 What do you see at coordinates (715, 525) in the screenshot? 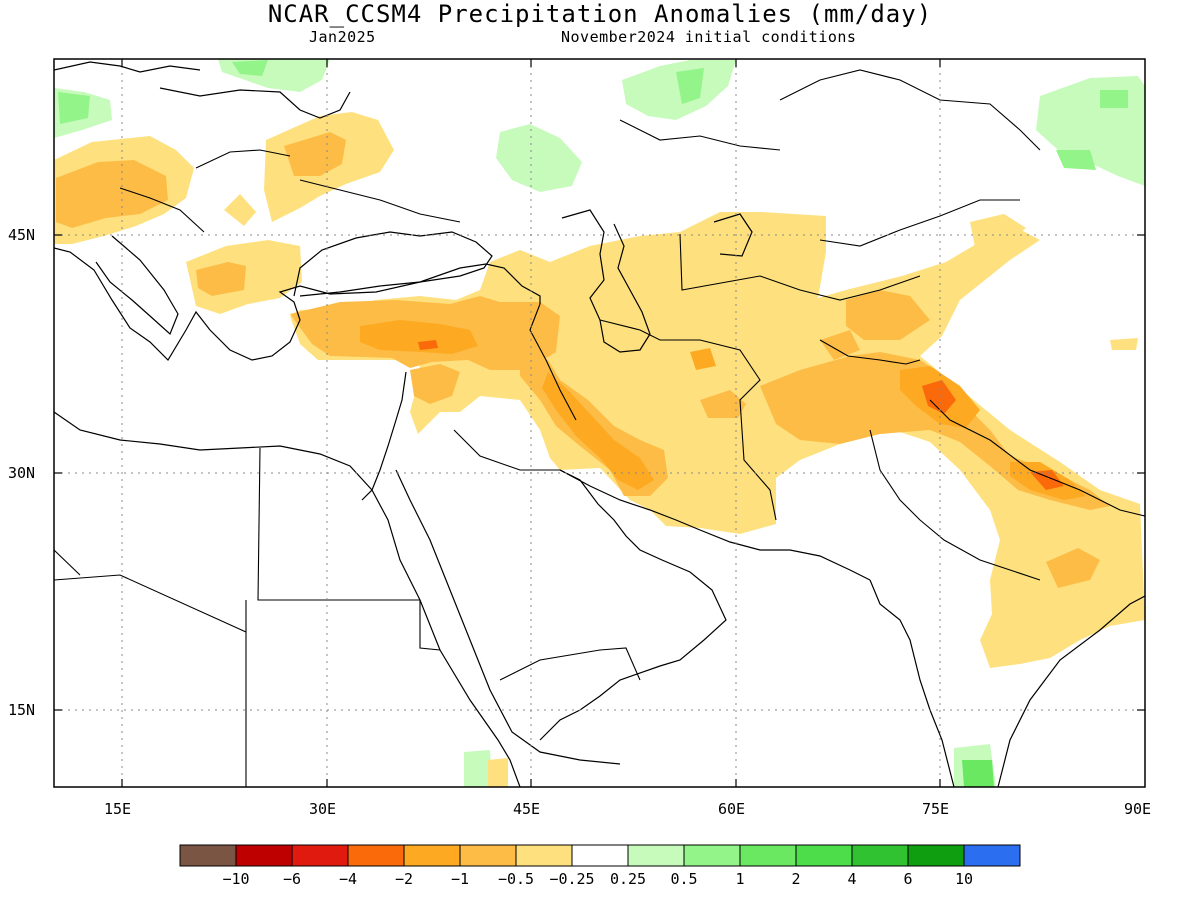
I see `persian-gulf-north` at bounding box center [715, 525].